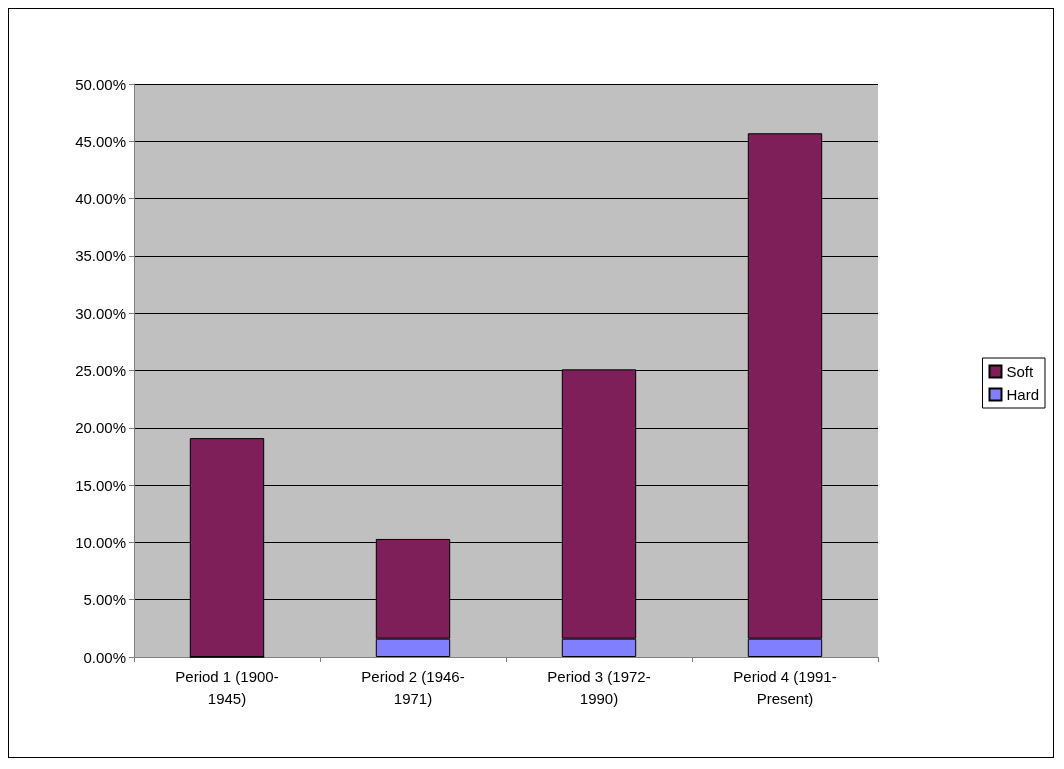 This screenshot has width=1064, height=769. Describe the element at coordinates (100, 428) in the screenshot. I see `y-tick-label: 20.00%` at that location.